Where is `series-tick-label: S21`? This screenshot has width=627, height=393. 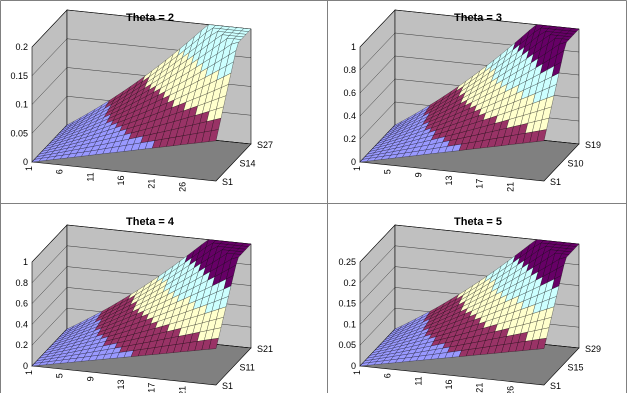
series-tick-label: S21 is located at coordinates (265, 349).